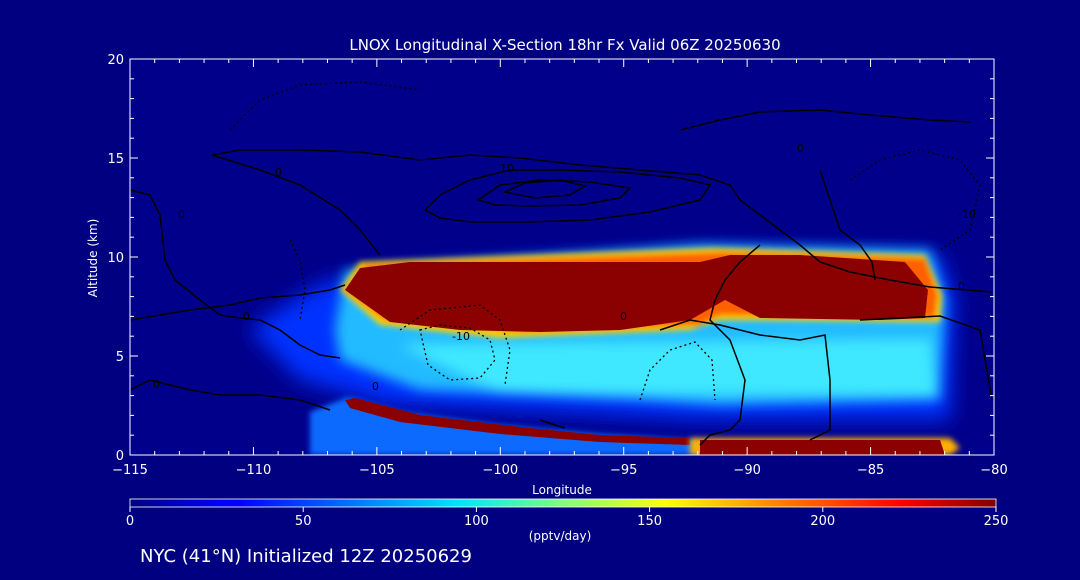  Describe the element at coordinates (93, 258) in the screenshot. I see `y-axis-label: Altitude (km)` at that location.